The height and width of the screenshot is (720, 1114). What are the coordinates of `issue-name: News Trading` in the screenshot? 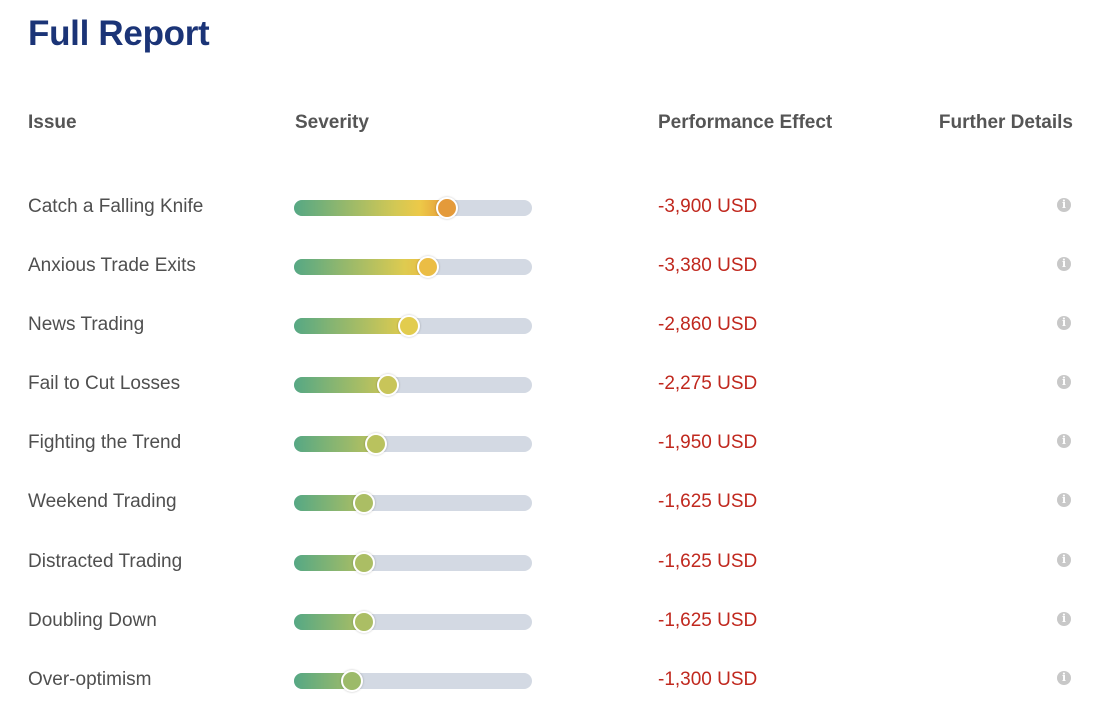 It's located at (86, 325).